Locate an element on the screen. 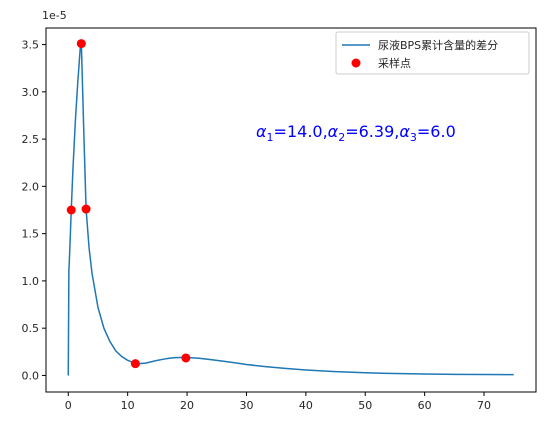 This screenshot has width=546, height=425. y-tick-label: 2.5 is located at coordinates (31, 139).